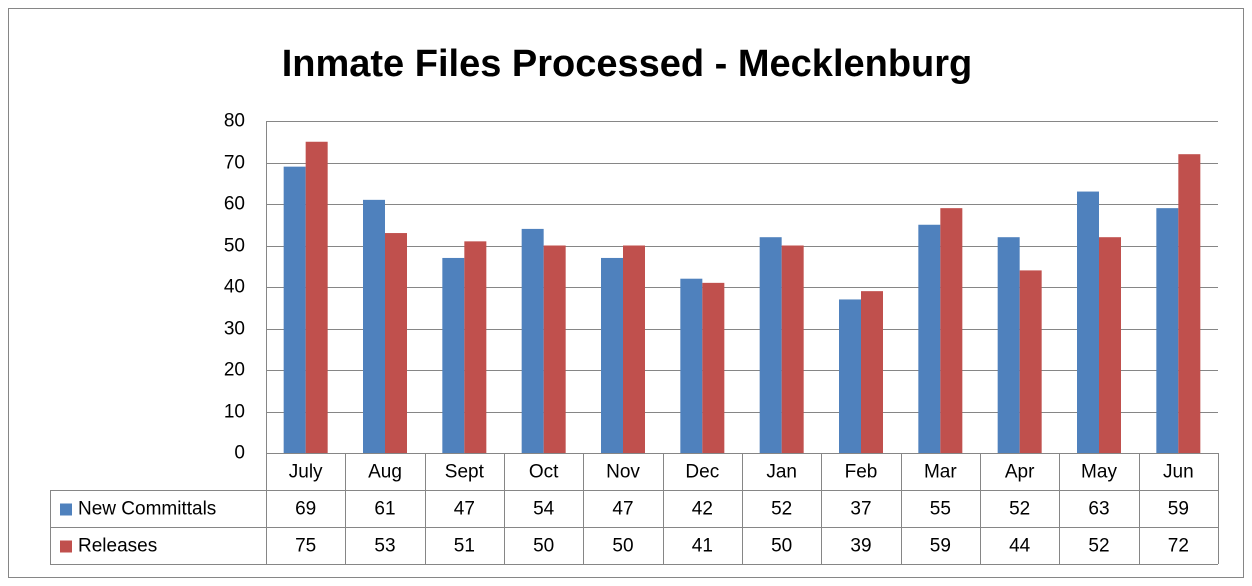 The height and width of the screenshot is (586, 1252). Describe the element at coordinates (544, 472) in the screenshot. I see `x-tick-label: Oct` at that location.